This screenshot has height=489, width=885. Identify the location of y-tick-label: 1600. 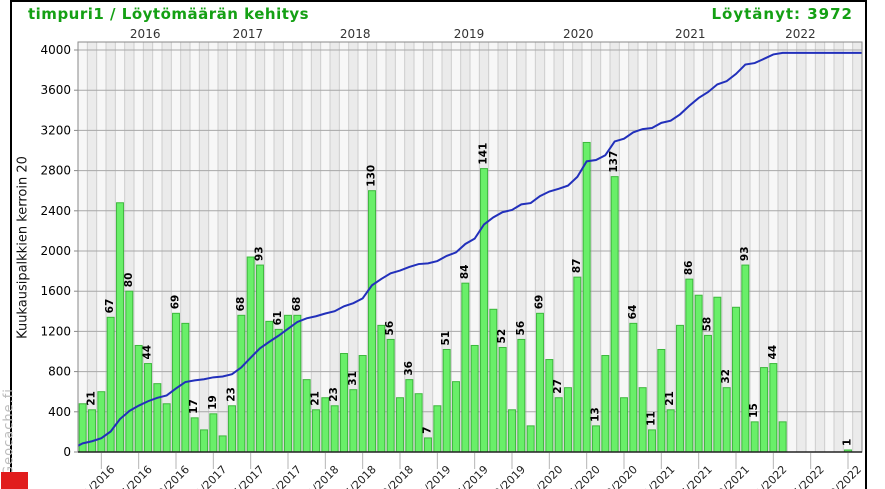
(55, 291).